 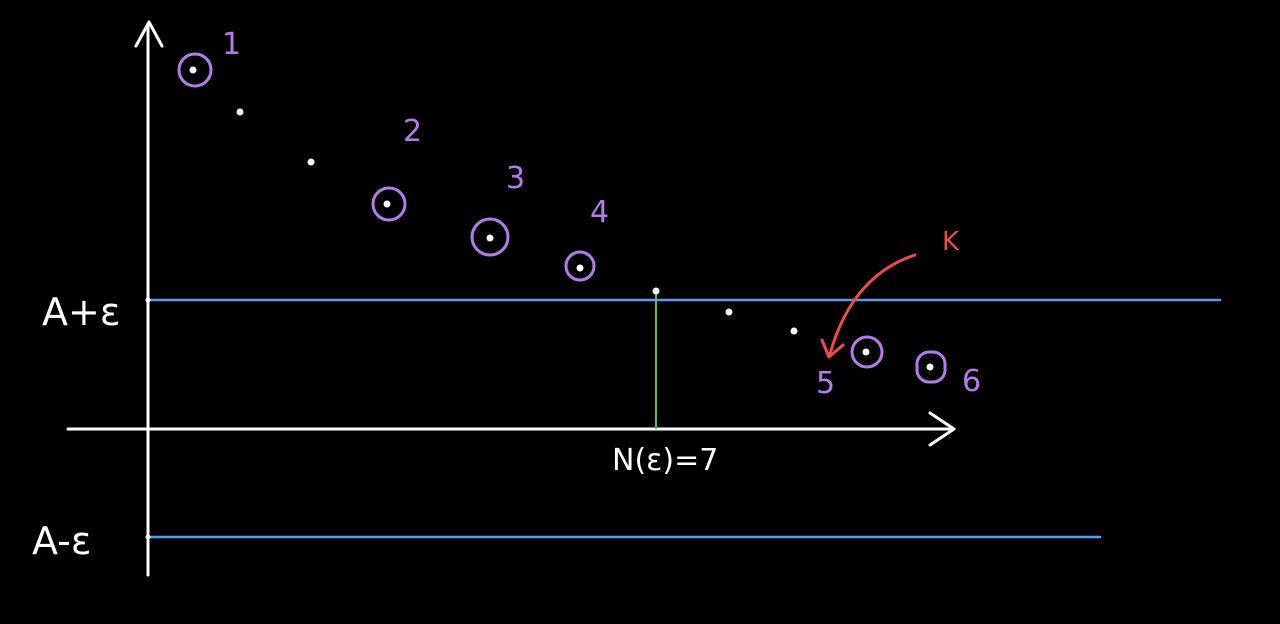 I want to click on threshold-label: N(ε)=7, so click(x=665, y=460).